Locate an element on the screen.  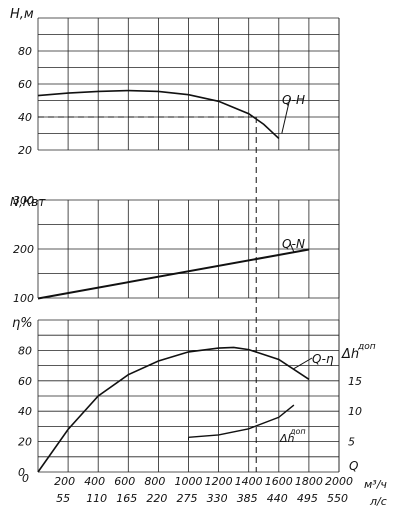
qeta-curve-label: Q-η is located at coordinates (323, 359).